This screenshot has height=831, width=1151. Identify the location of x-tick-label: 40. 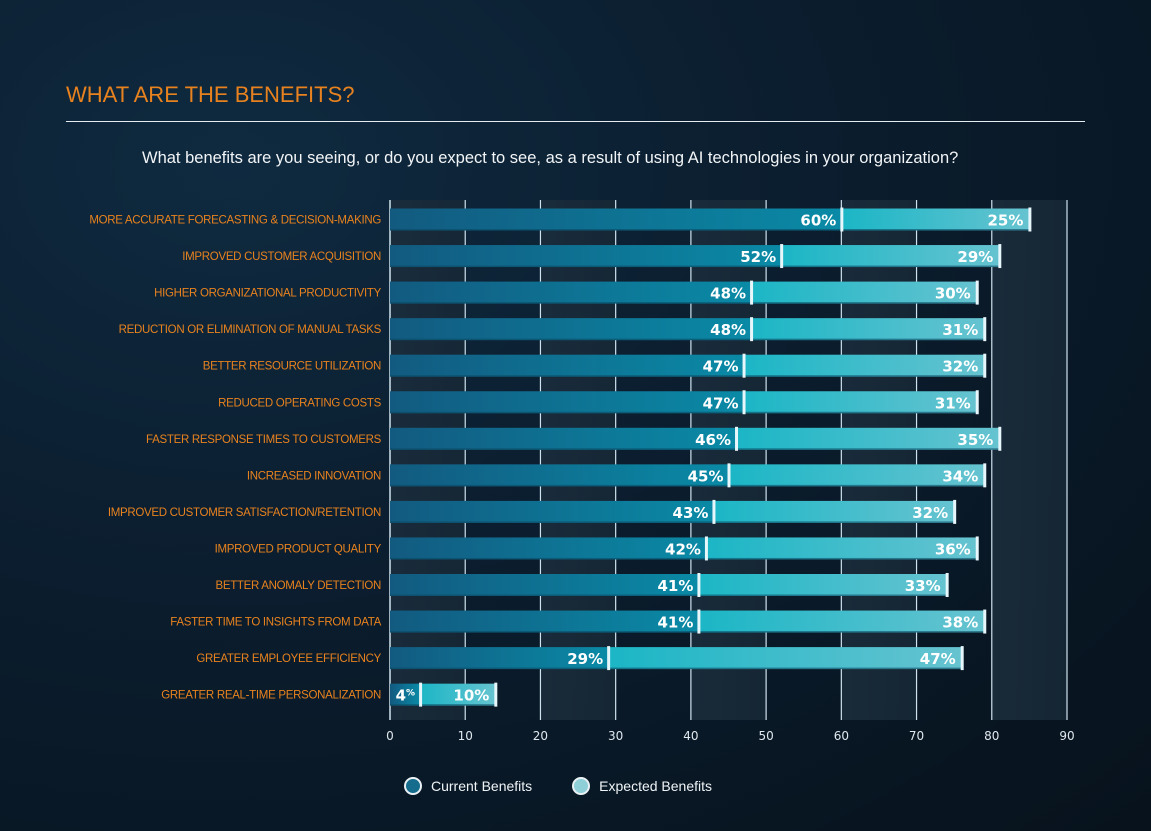
(690, 736).